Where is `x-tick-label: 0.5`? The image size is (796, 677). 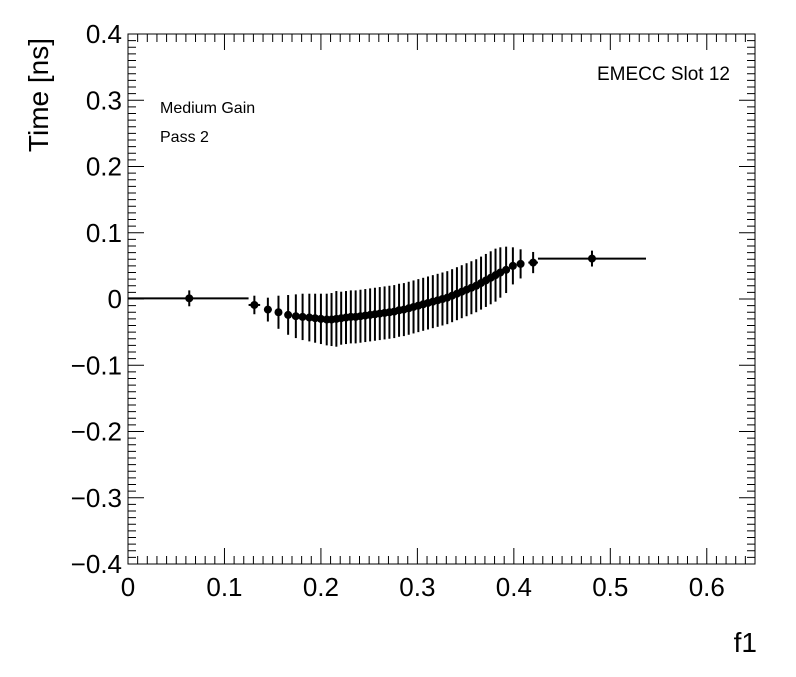 x-tick-label: 0.5 is located at coordinates (610, 587).